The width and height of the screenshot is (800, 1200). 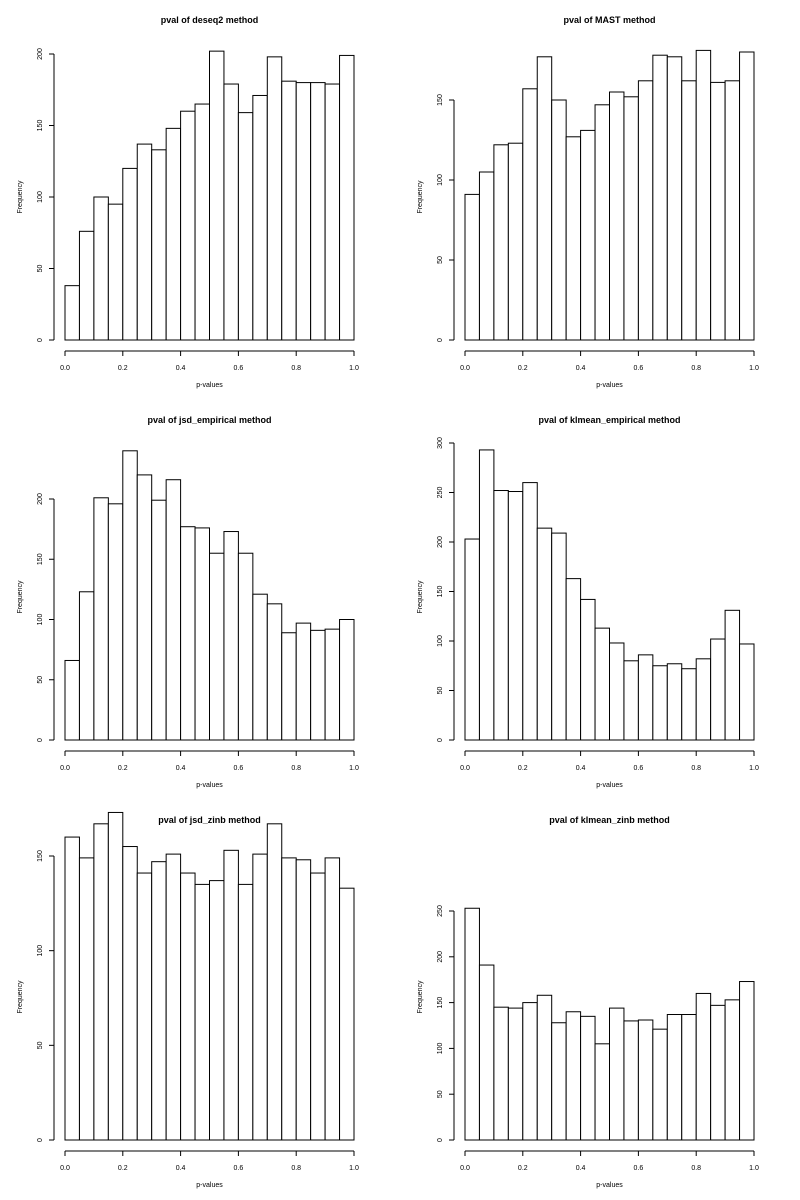 I want to click on chart-title: pval of jsd_empirical method, so click(x=209, y=420).